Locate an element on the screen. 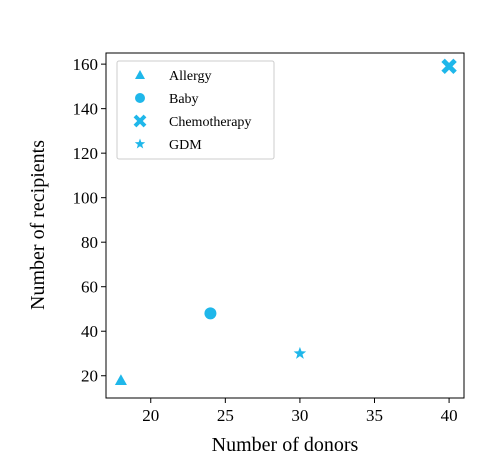  data-point-chemotherapy is located at coordinates (449, 66).